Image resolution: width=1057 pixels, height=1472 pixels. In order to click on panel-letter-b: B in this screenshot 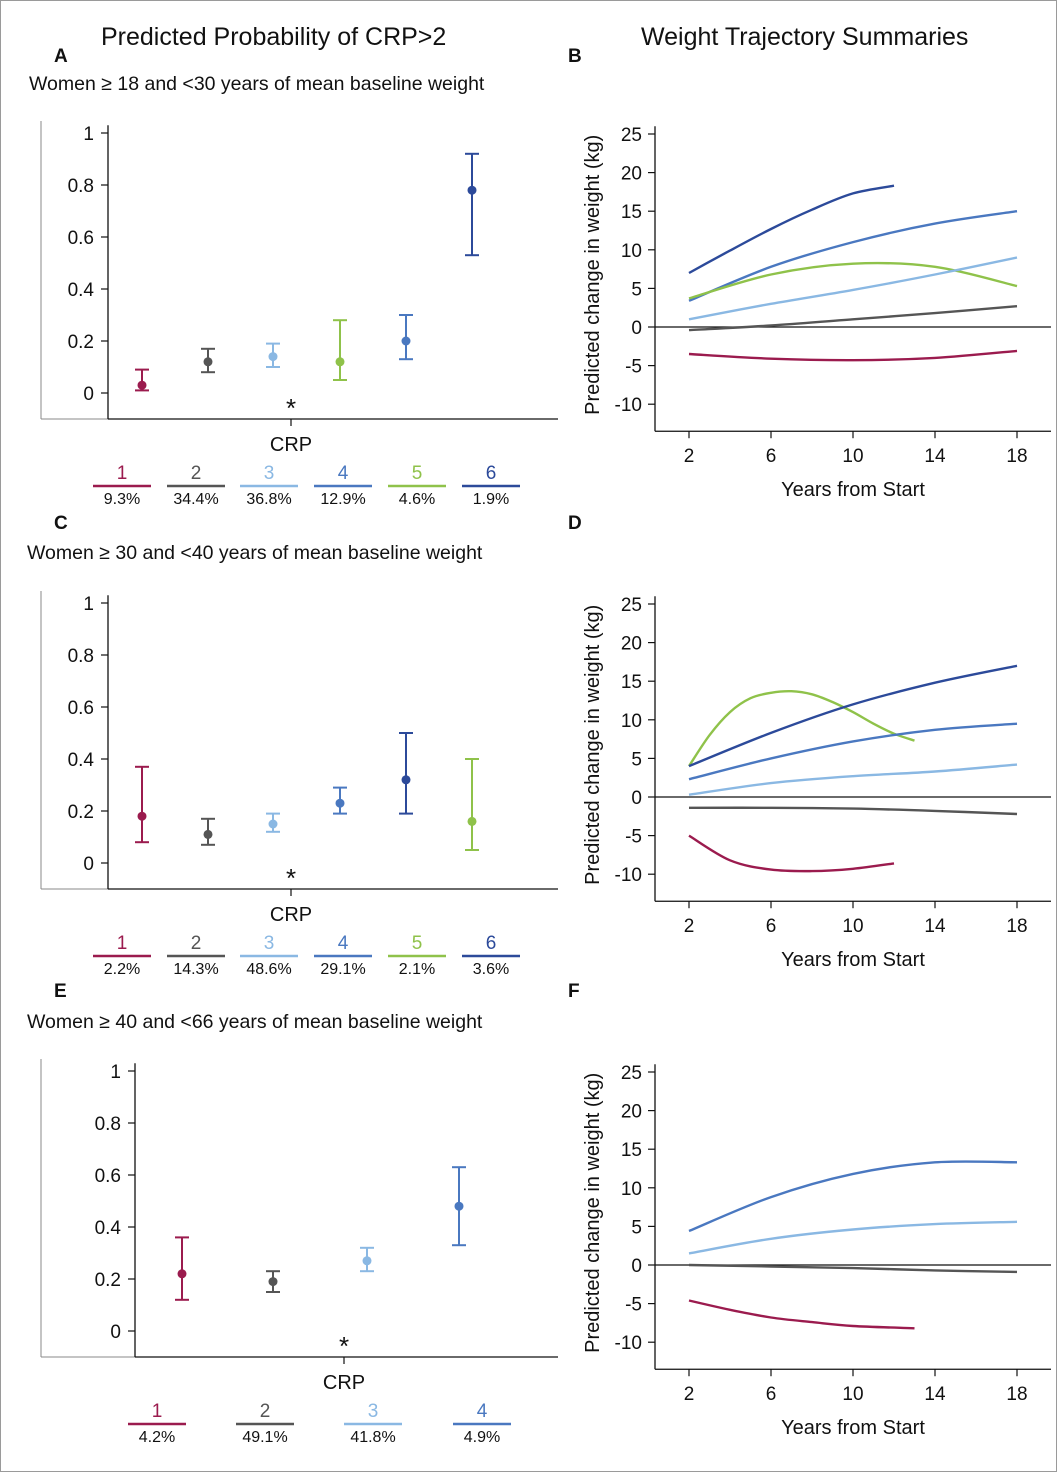, I will do `click(575, 56)`.